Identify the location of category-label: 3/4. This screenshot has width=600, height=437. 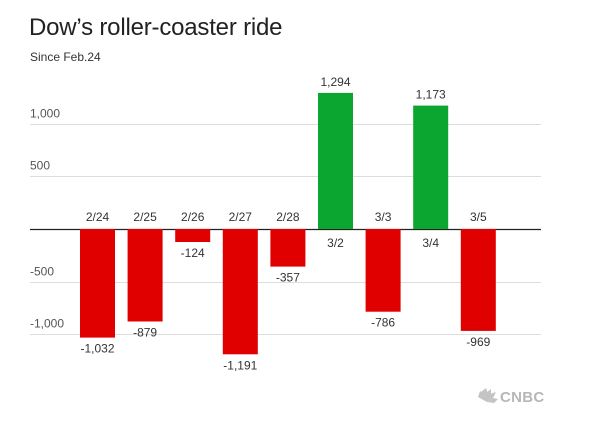
(430, 243).